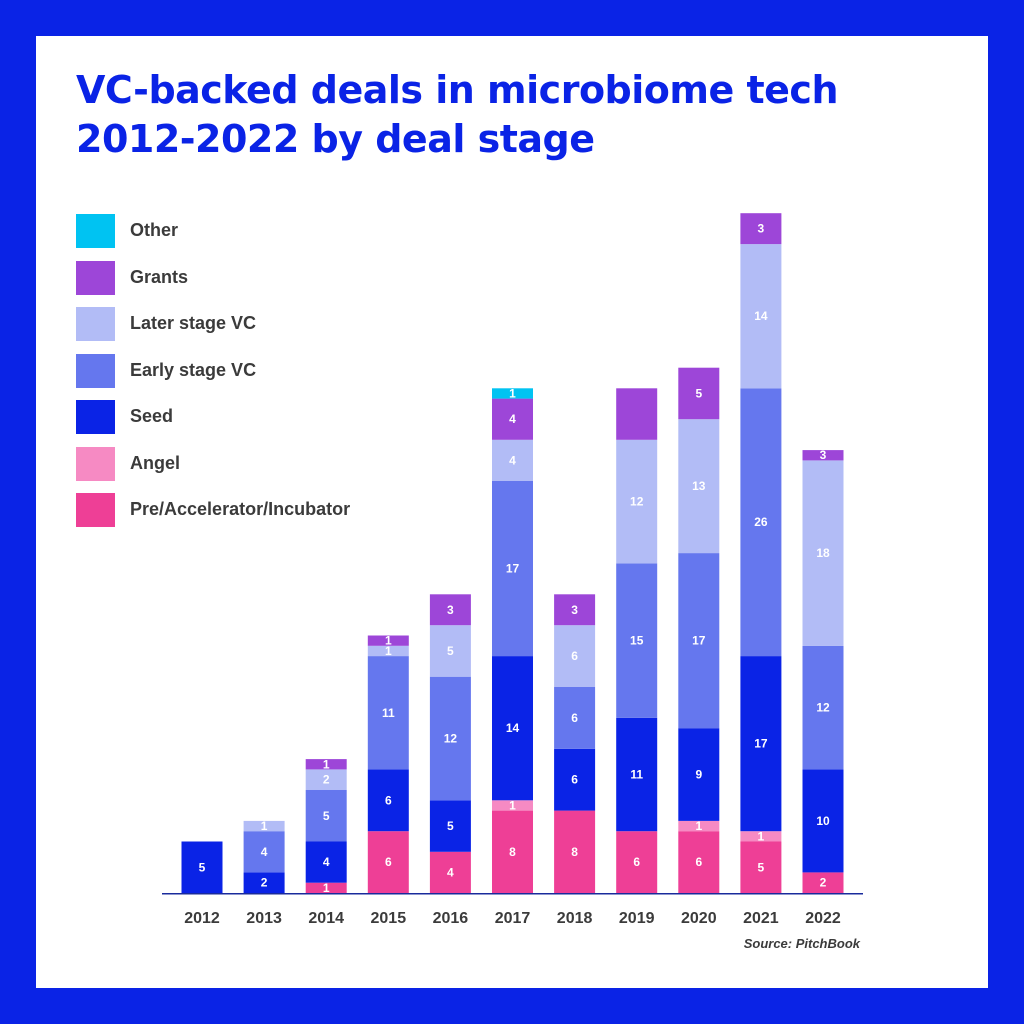  I want to click on bar-2021-pre-accelerator-incubator, so click(761, 867).